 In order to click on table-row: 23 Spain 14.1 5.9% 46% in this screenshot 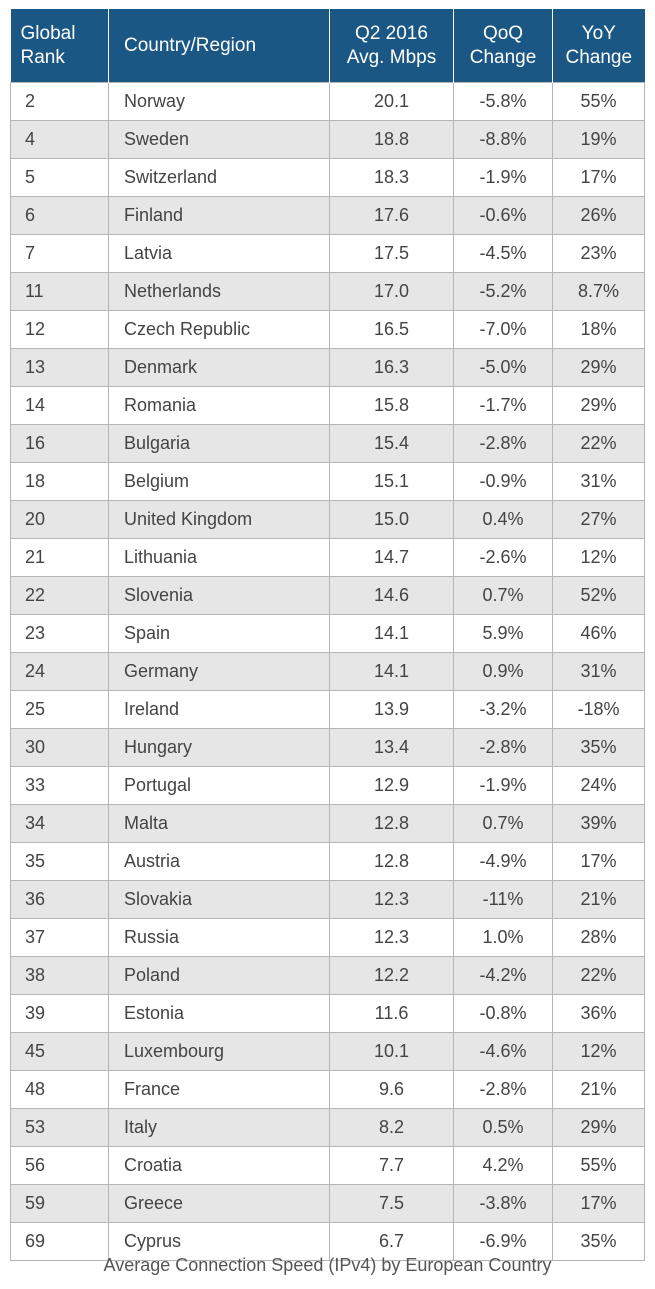, I will do `click(327, 633)`.